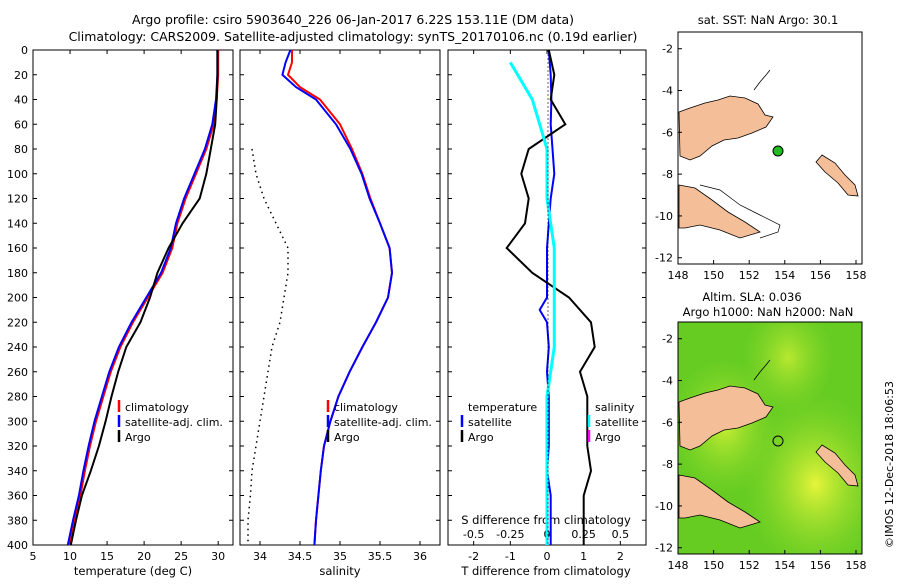  What do you see at coordinates (366, 407) in the screenshot?
I see `salinity-legend-climatology: climatology` at bounding box center [366, 407].